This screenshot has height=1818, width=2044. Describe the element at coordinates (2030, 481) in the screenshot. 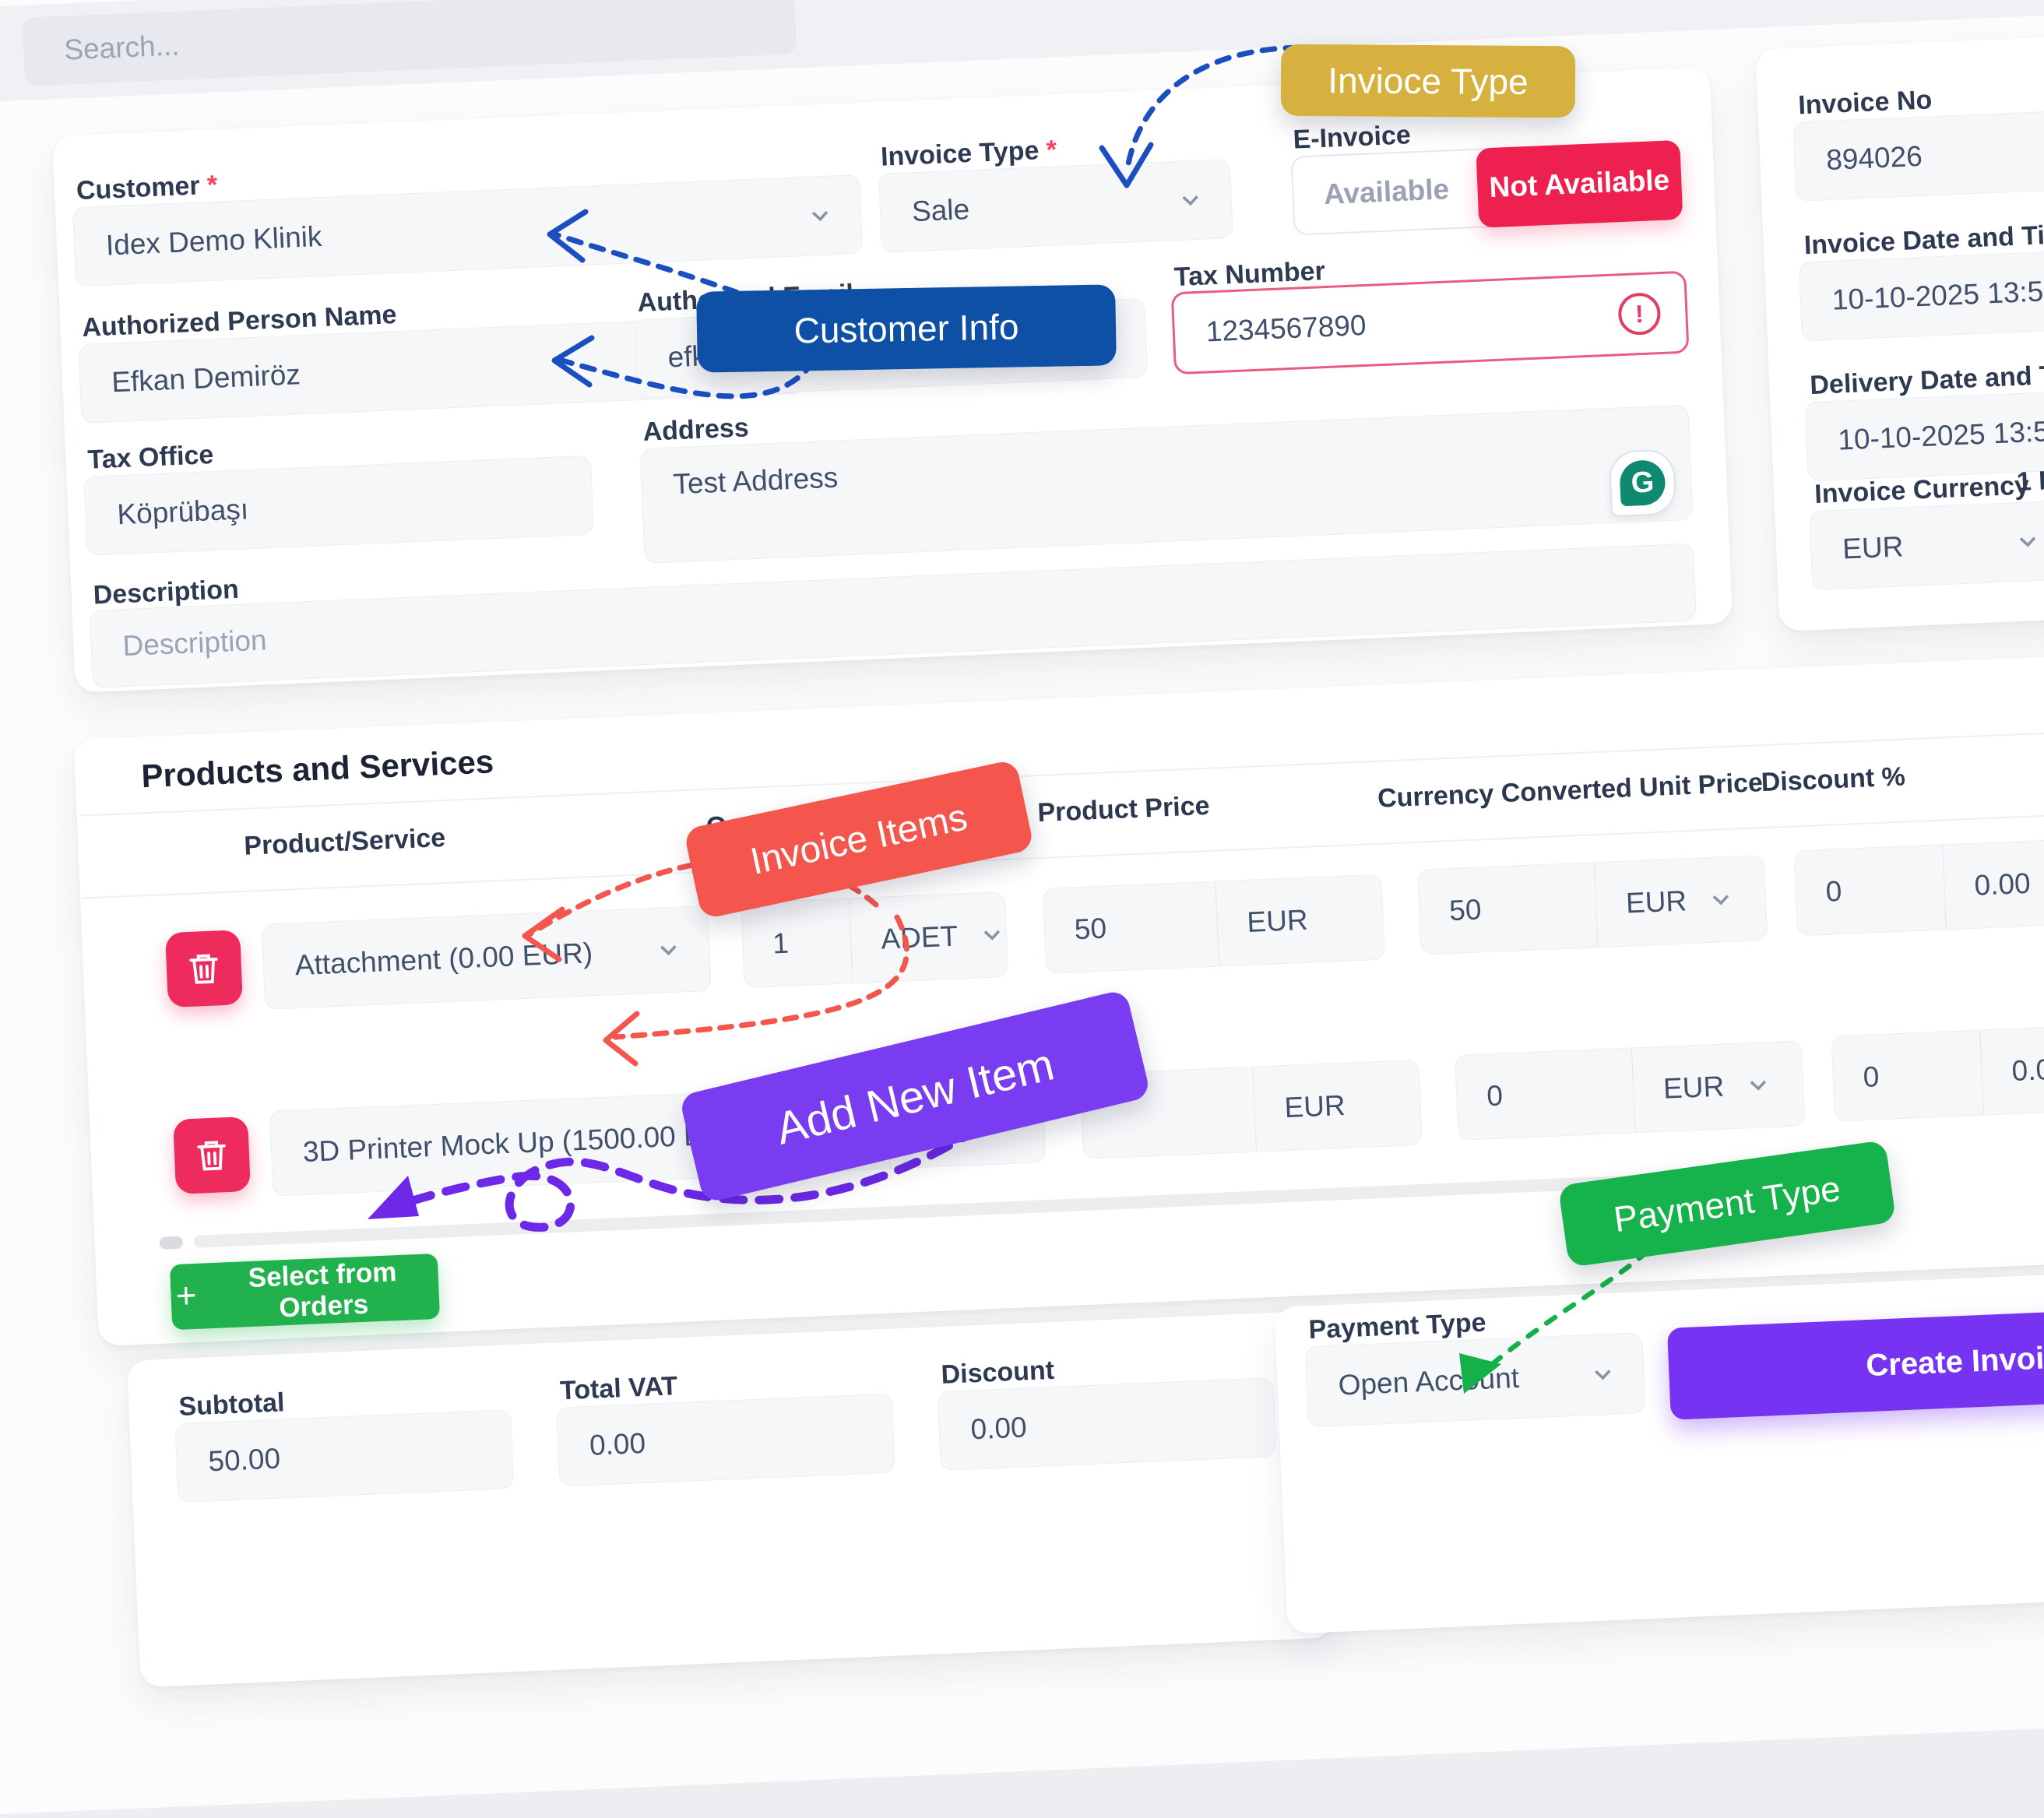

I see `exchange-rate-label: 1 E` at that location.